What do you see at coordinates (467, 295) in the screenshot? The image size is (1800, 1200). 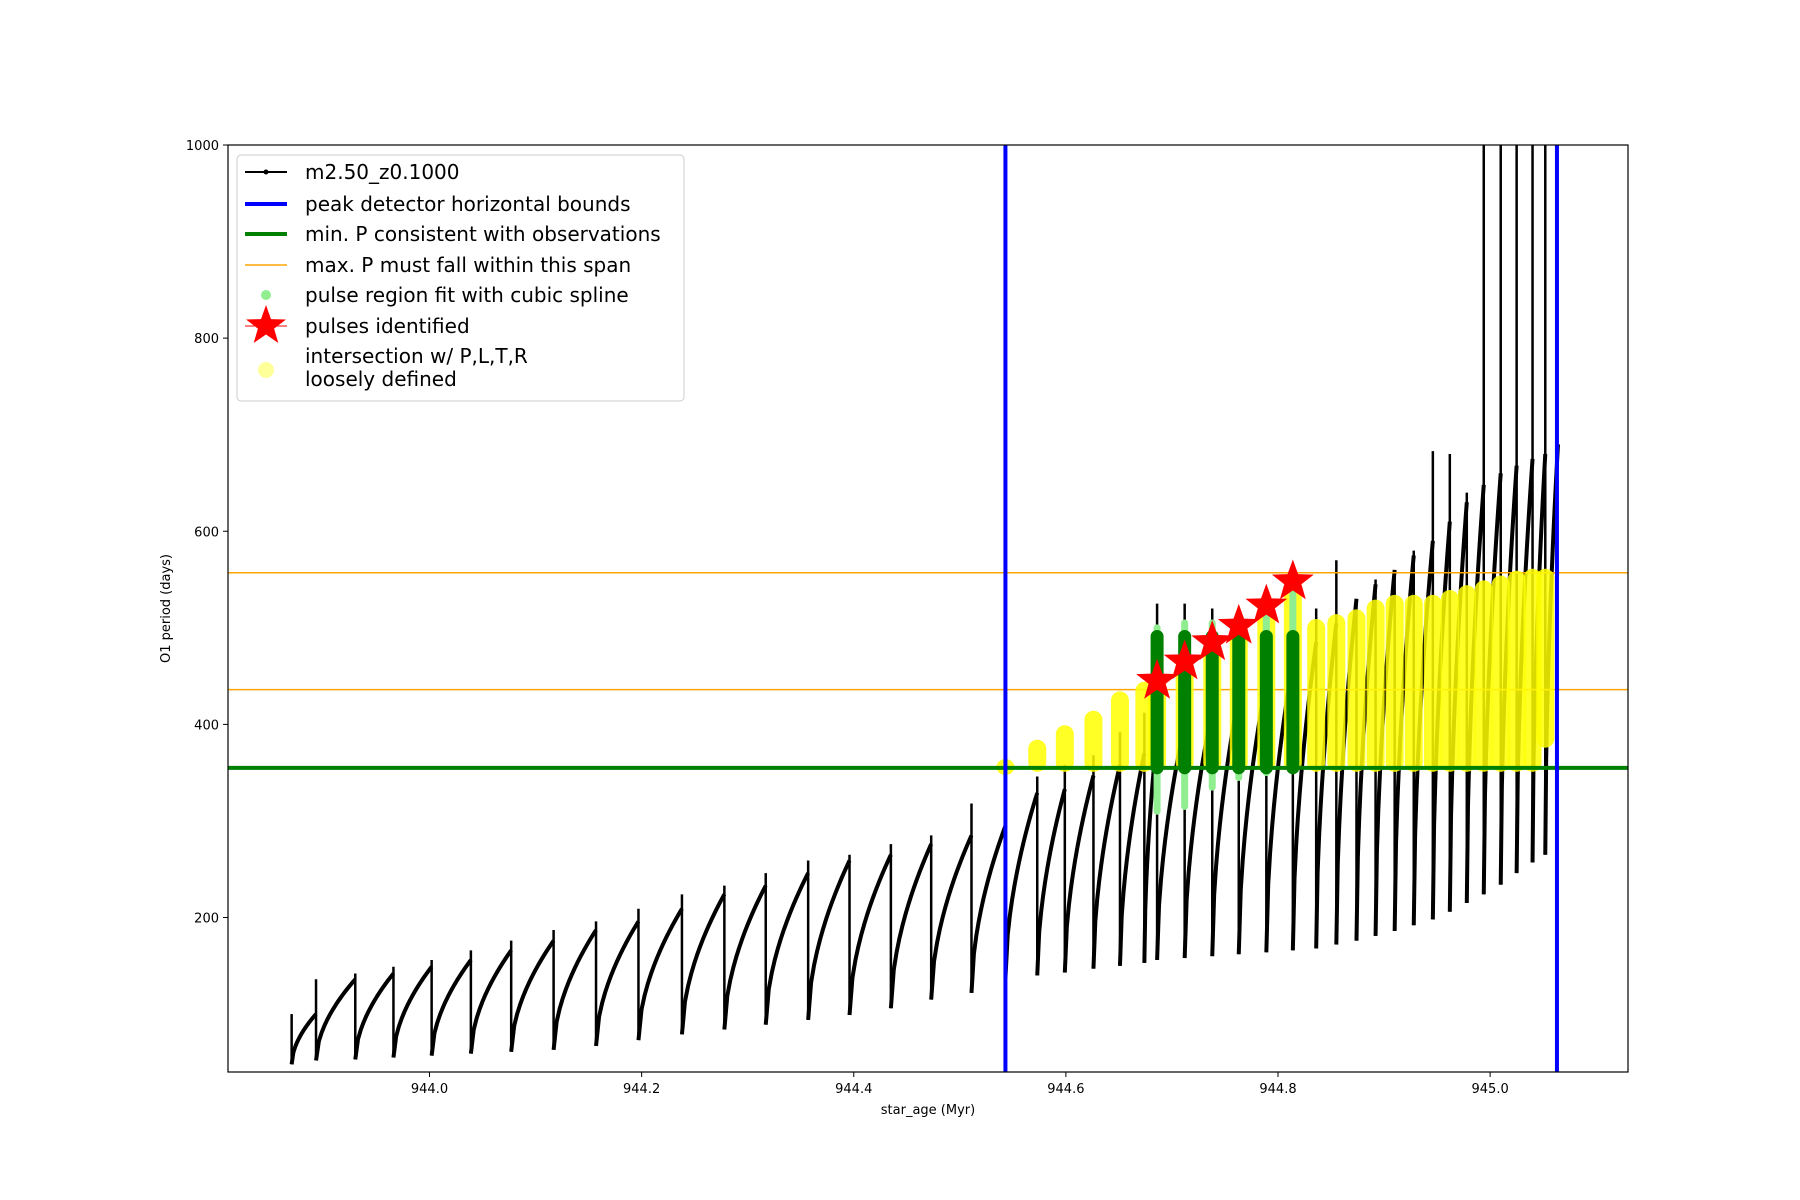 I see `legend-label: pulse region fit with cubic spline` at bounding box center [467, 295].